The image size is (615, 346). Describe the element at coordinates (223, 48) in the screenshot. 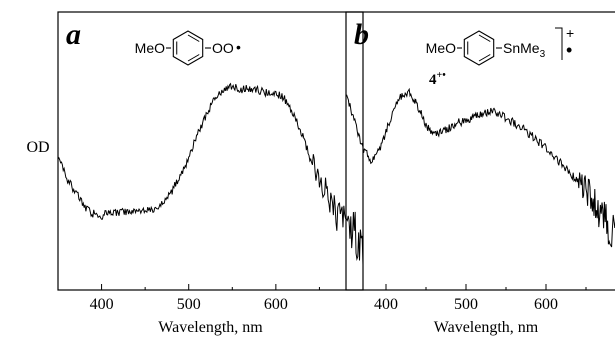

I see `structure-substituent-label: OO` at that location.